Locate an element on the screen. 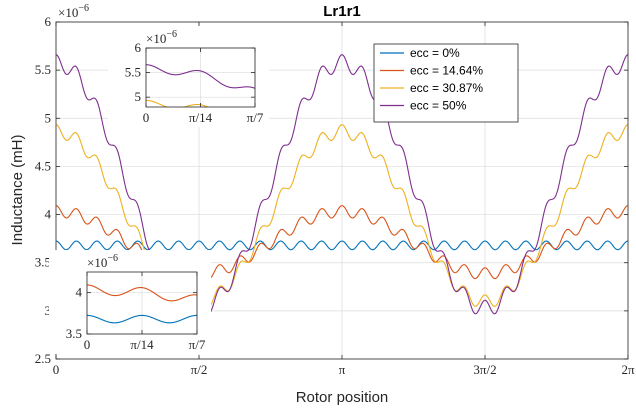  main-y-tick-label: 4.5 is located at coordinates (43, 165).